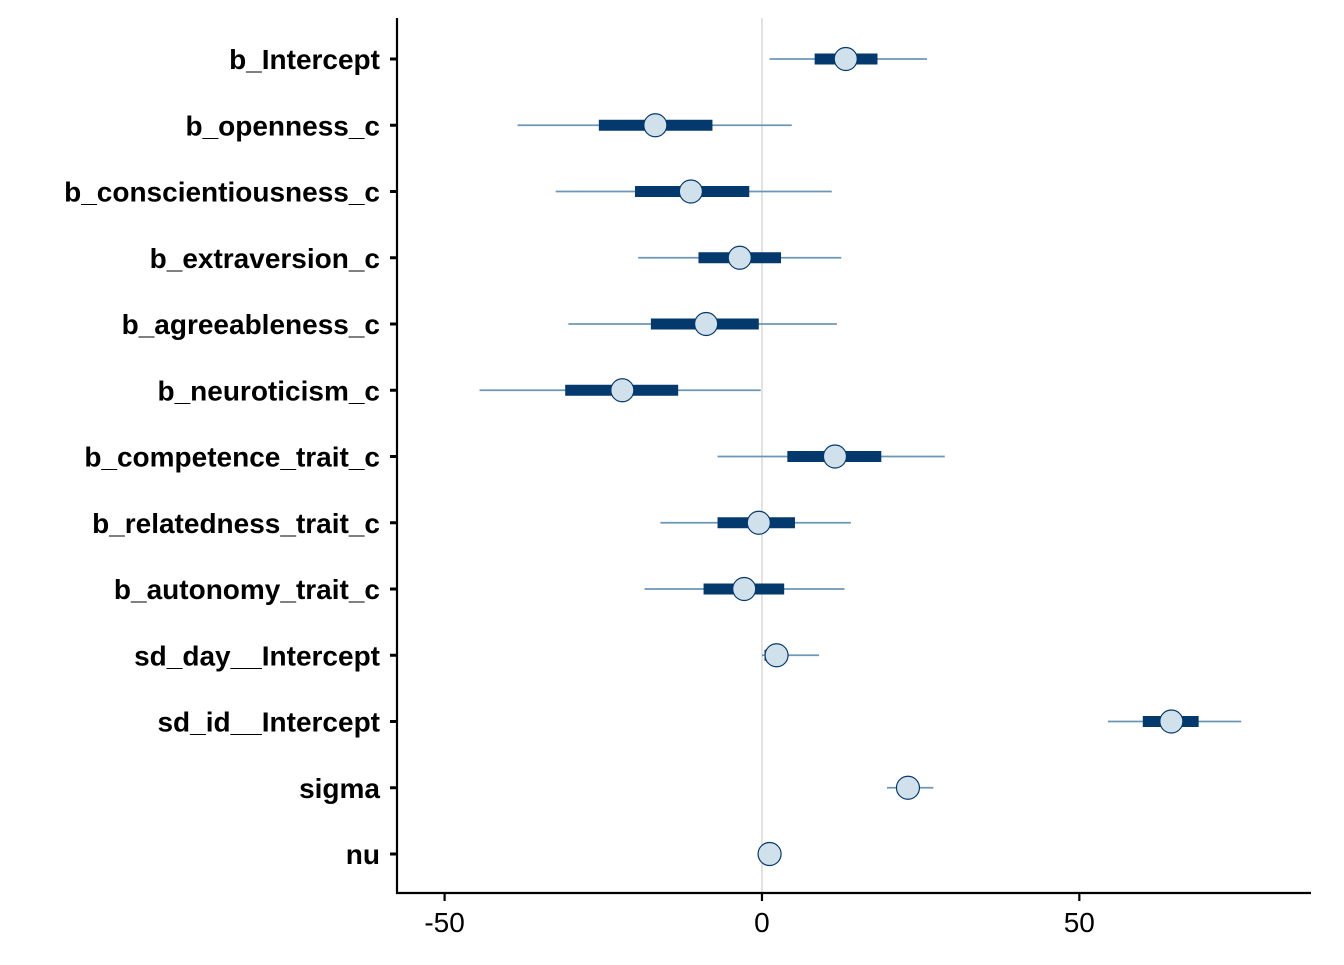 The height and width of the screenshot is (965, 1344). I want to click on y-tick-label: sd_day__Intercept, so click(257, 655).